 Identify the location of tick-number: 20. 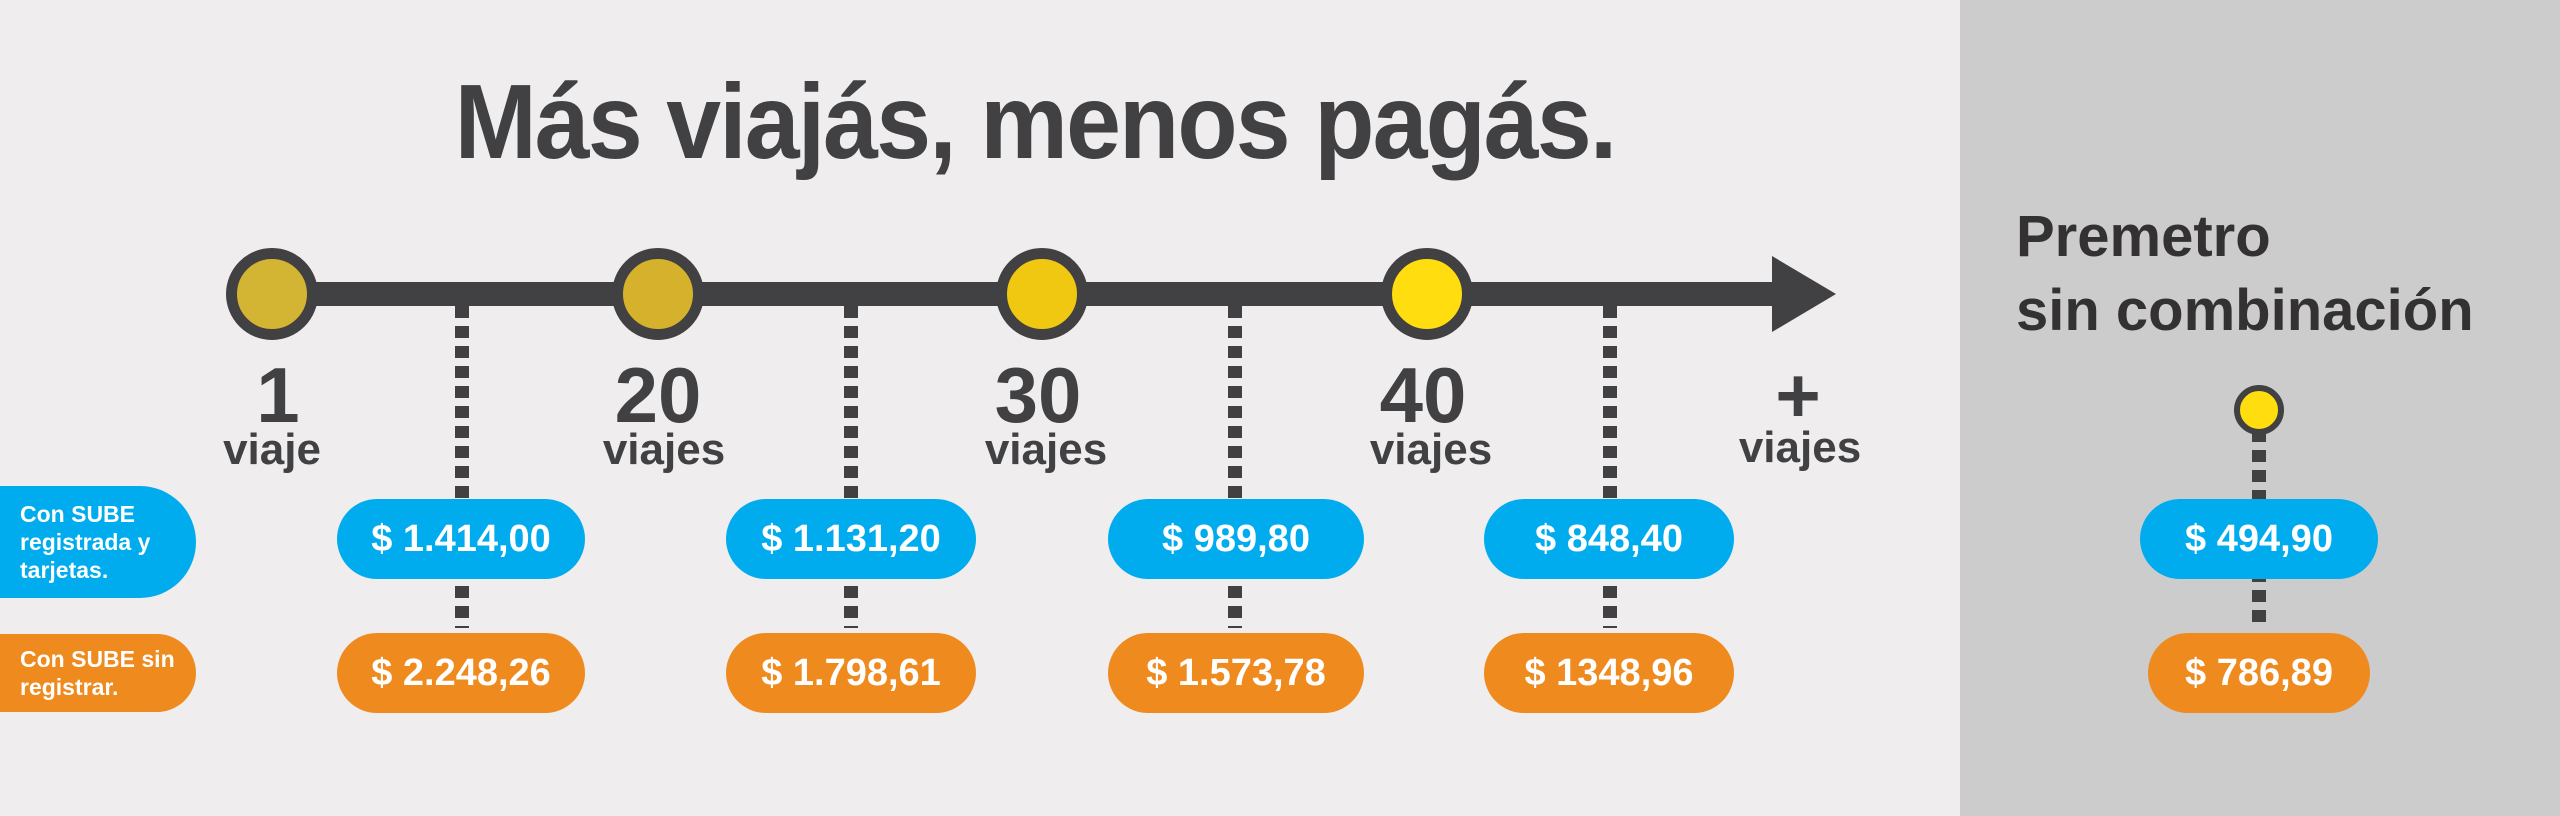
(658, 395).